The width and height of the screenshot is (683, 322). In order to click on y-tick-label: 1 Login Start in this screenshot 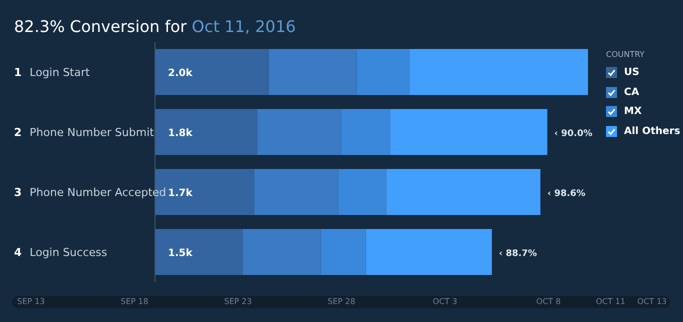, I will do `click(52, 72)`.